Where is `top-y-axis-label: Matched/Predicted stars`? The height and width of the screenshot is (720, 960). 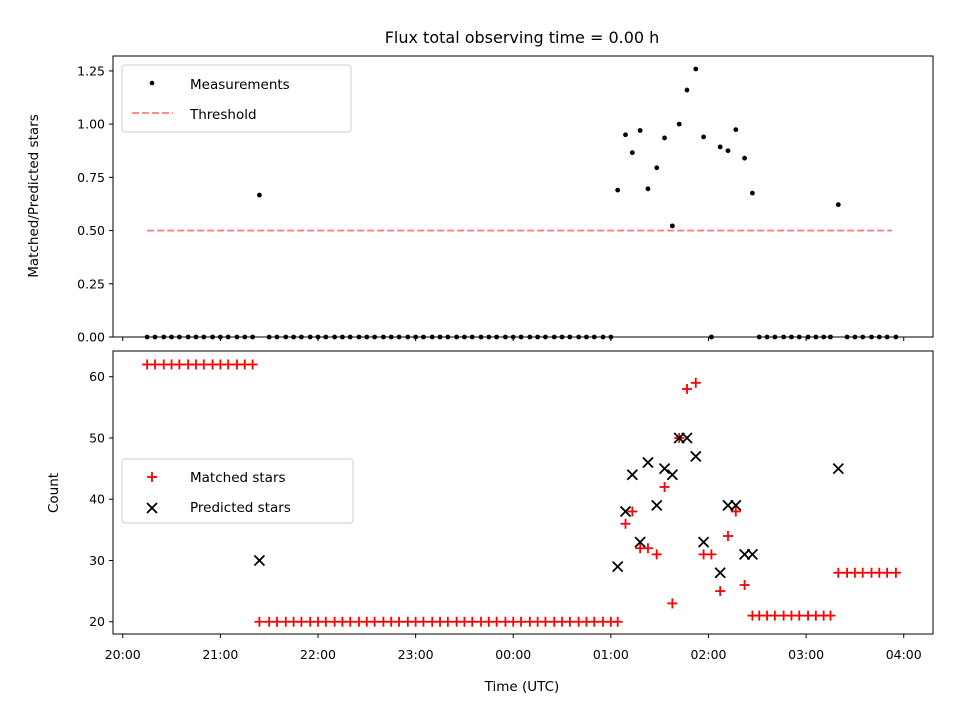
top-y-axis-label: Matched/Predicted stars is located at coordinates (34, 195).